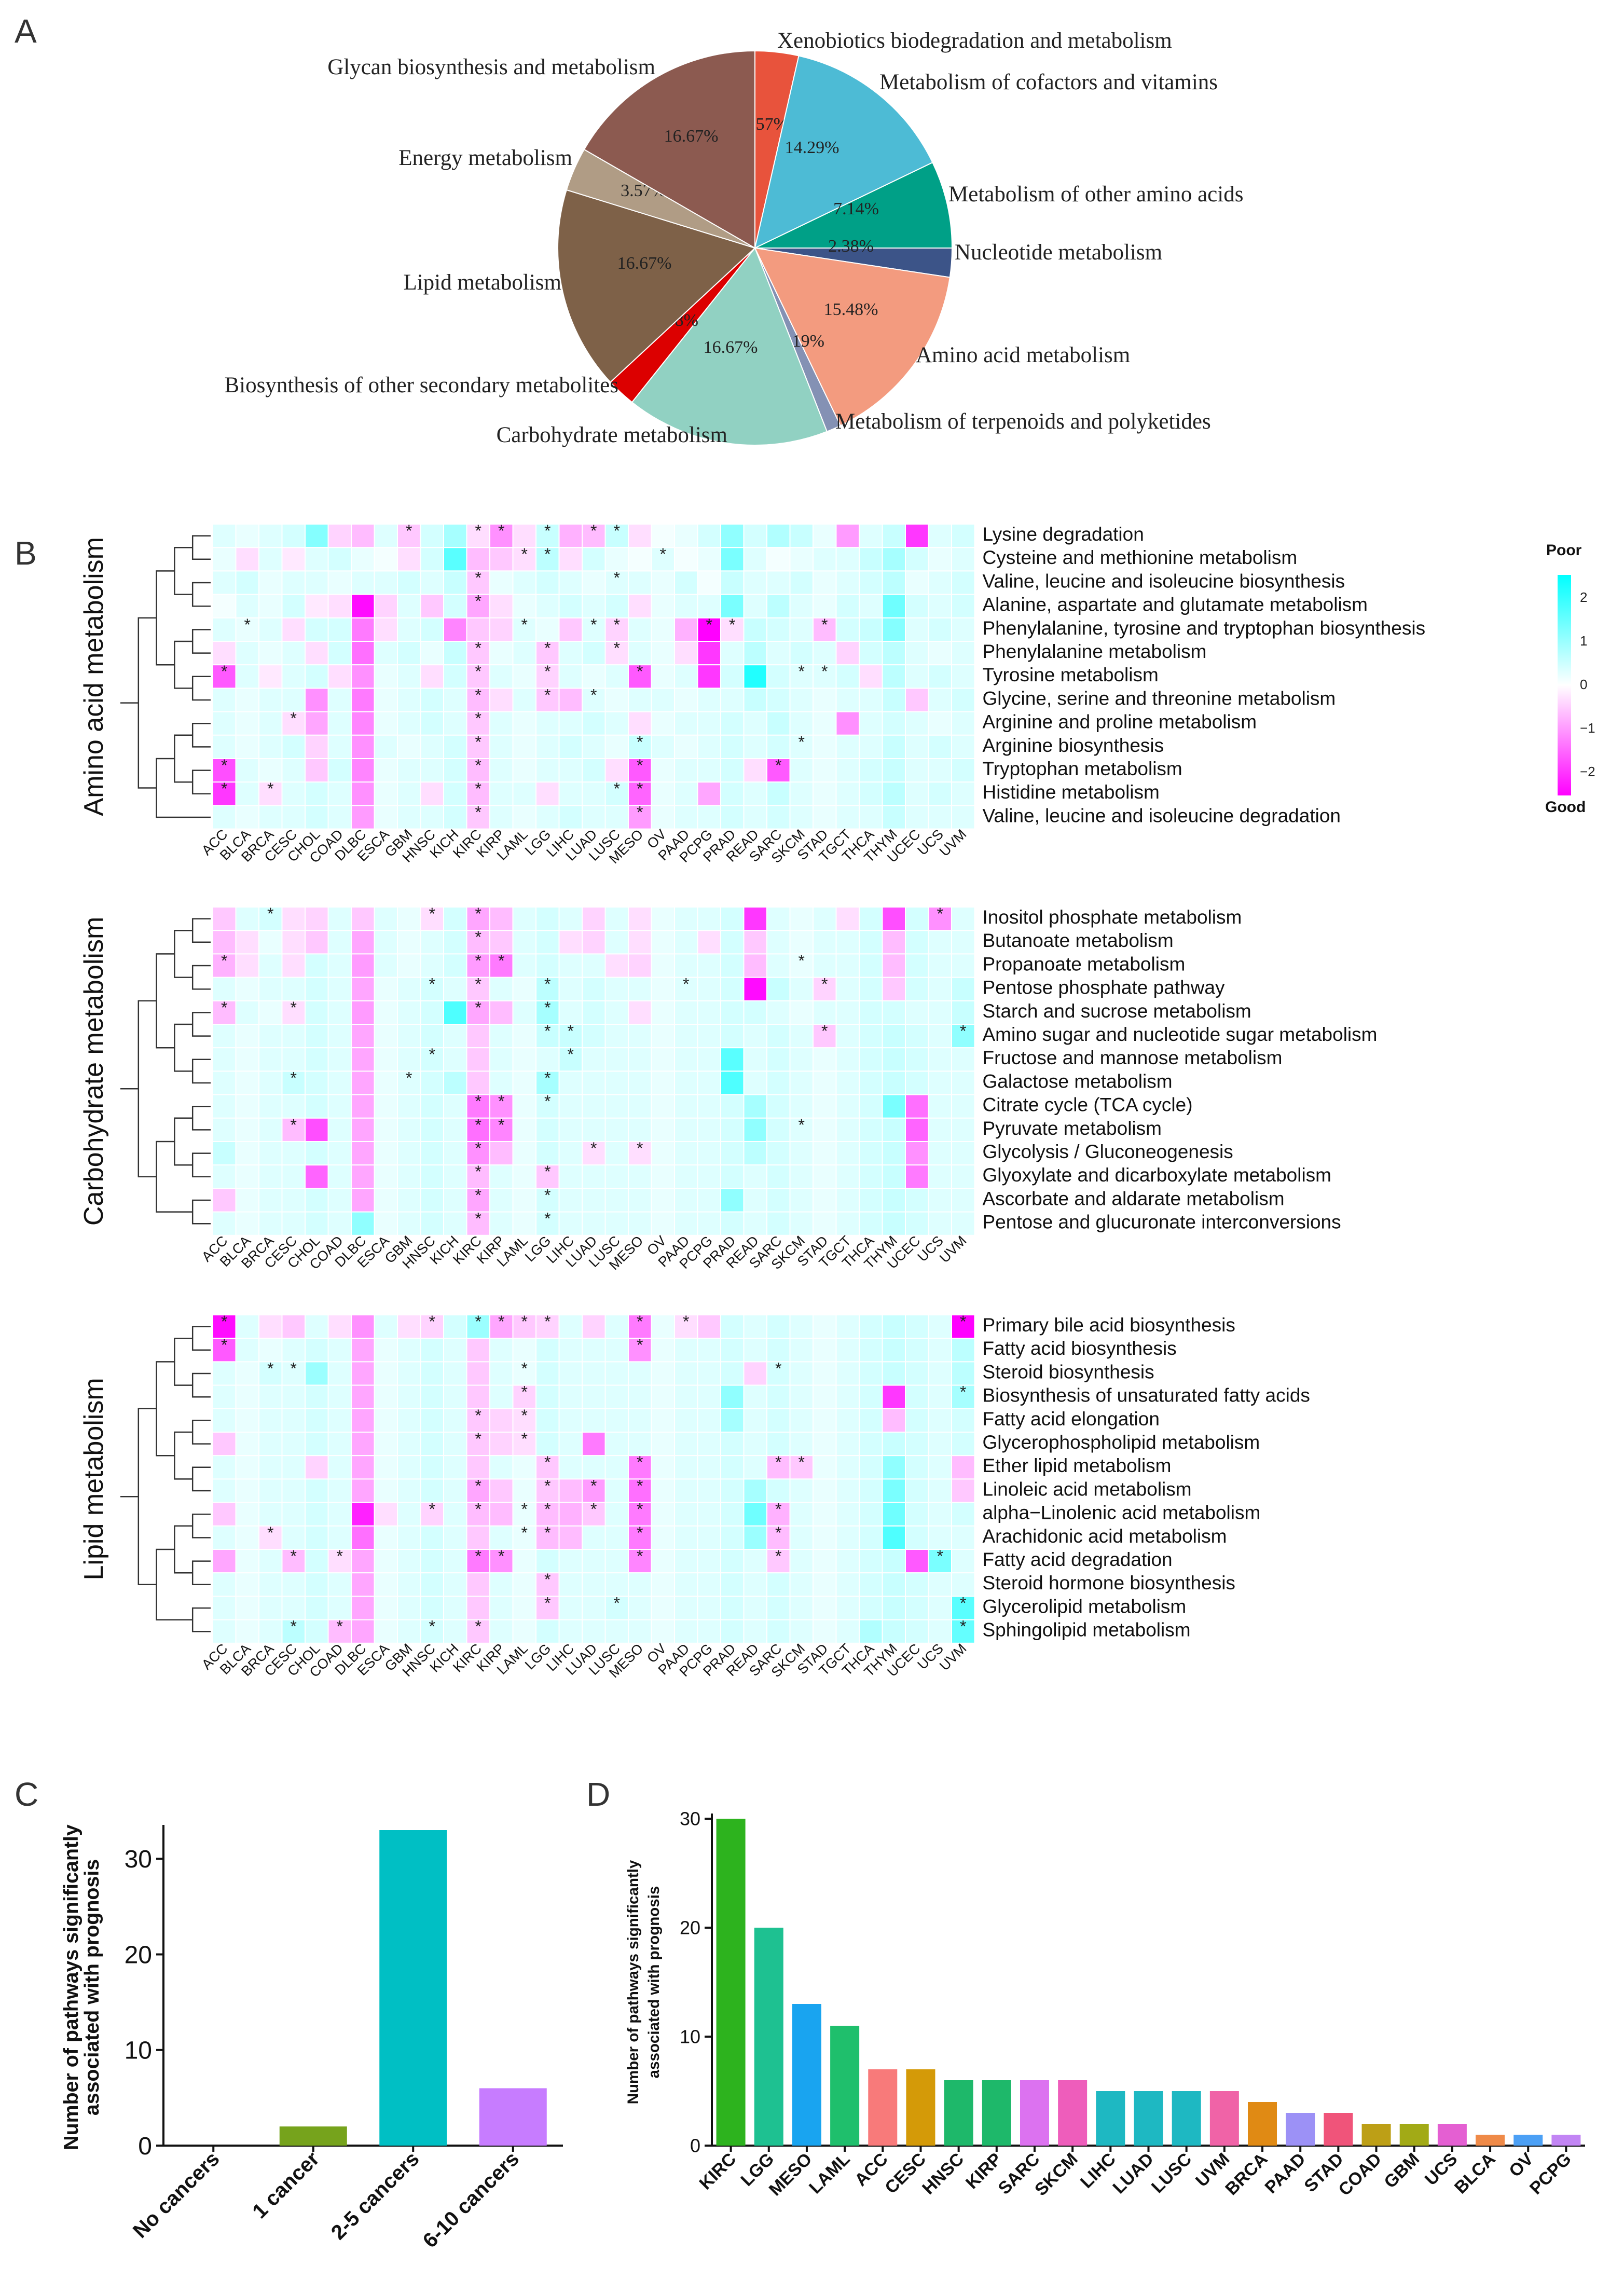  Describe the element at coordinates (731, 347) in the screenshot. I see `pie-slice-percent: 16.67%` at that location.